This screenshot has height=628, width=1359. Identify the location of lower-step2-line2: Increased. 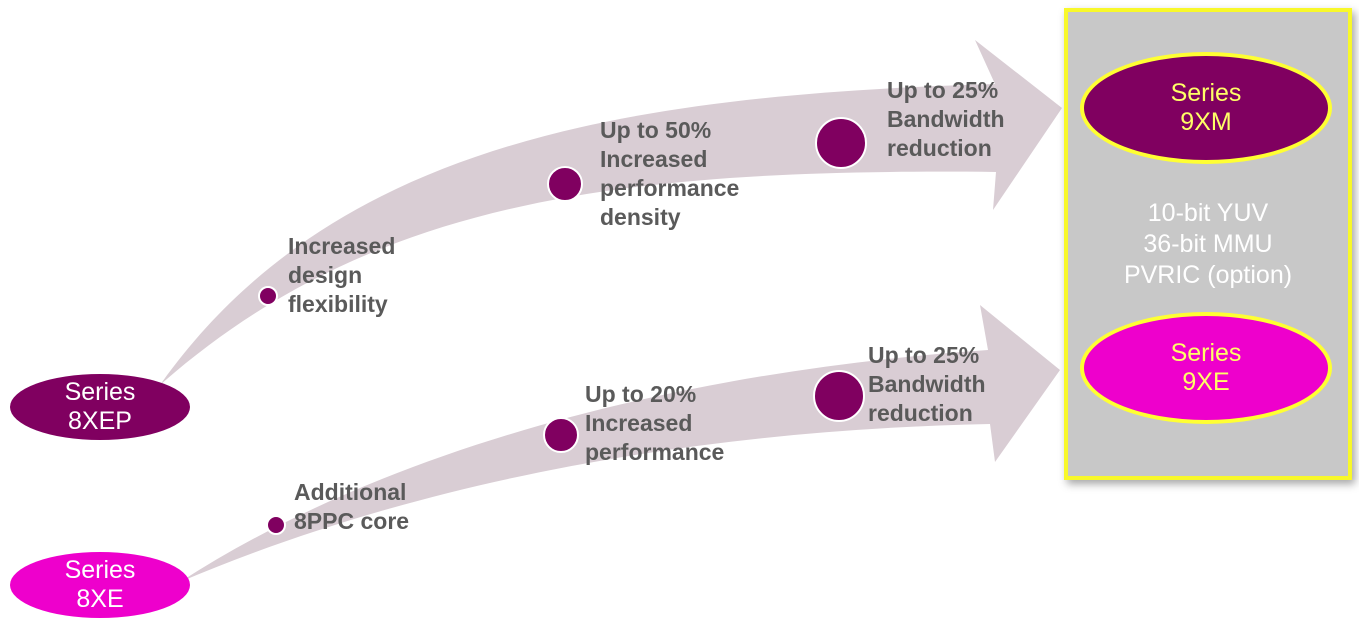
(639, 423).